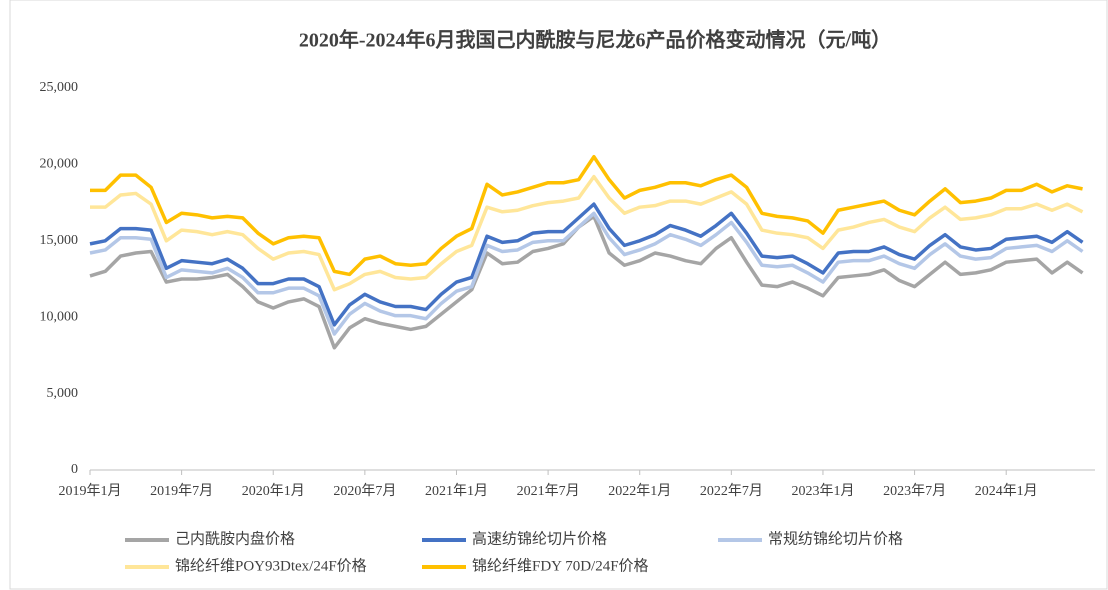 This screenshot has height=590, width=1108. I want to click on x-tick-label: 2024年1月, so click(1006, 491).